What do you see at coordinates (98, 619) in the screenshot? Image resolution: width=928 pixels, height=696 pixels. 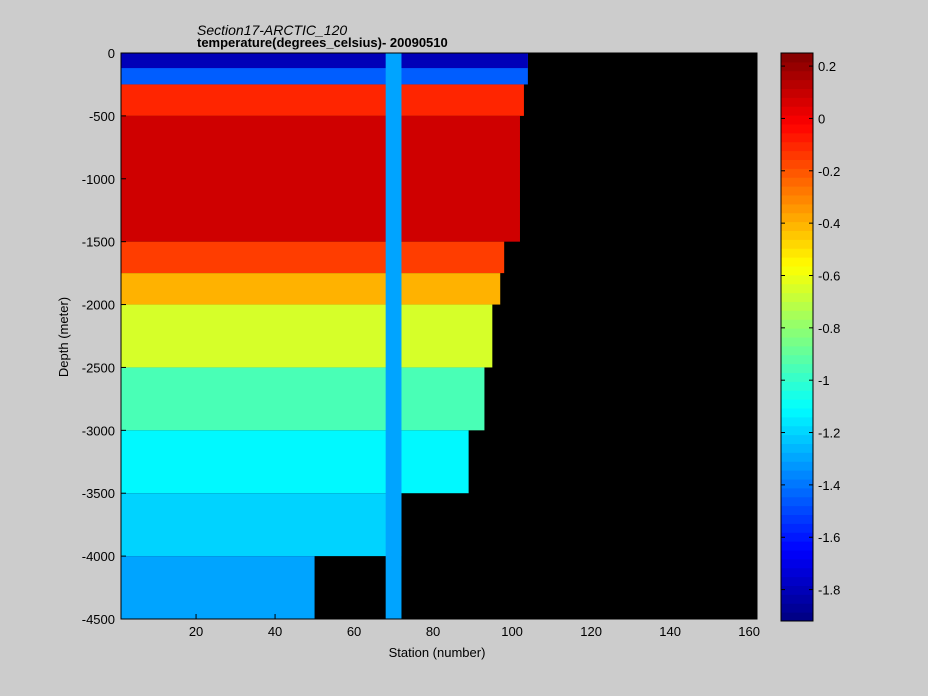 I see `y-tick-label: -4500` at bounding box center [98, 619].